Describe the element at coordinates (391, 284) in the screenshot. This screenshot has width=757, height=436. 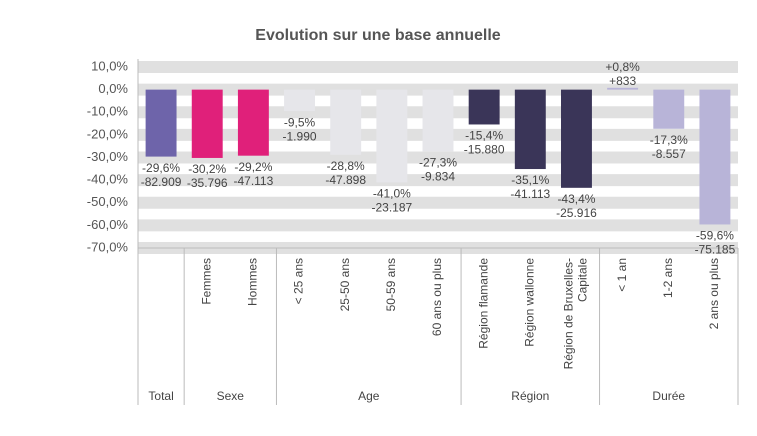
I see `x-tick-label: 50-59 ans` at that location.